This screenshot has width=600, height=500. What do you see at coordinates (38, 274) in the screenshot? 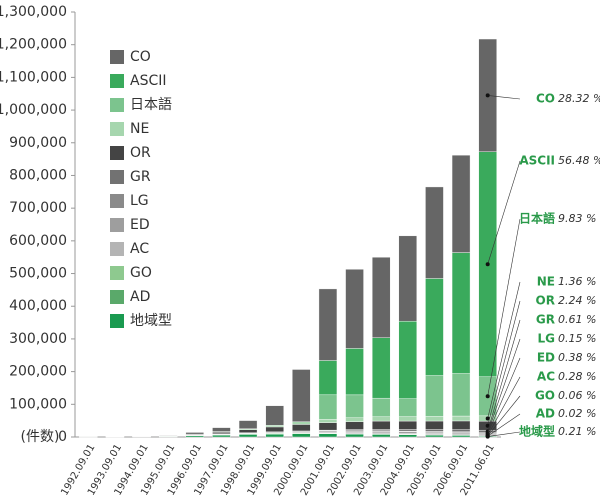
I see `y-tick-label: 500,000` at bounding box center [38, 274].